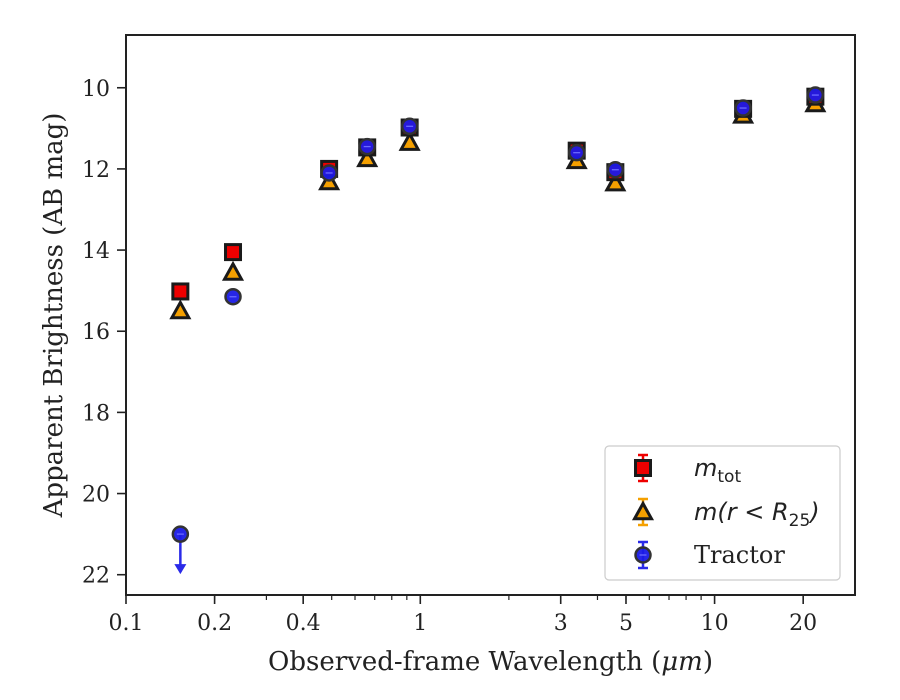 The height and width of the screenshot is (700, 900). What do you see at coordinates (96, 413) in the screenshot?
I see `y-tick-label: 18` at bounding box center [96, 413].